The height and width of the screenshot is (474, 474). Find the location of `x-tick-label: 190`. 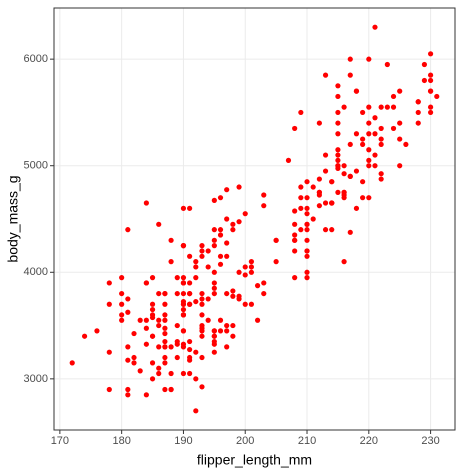

x-tick-label: 190 is located at coordinates (183, 441).